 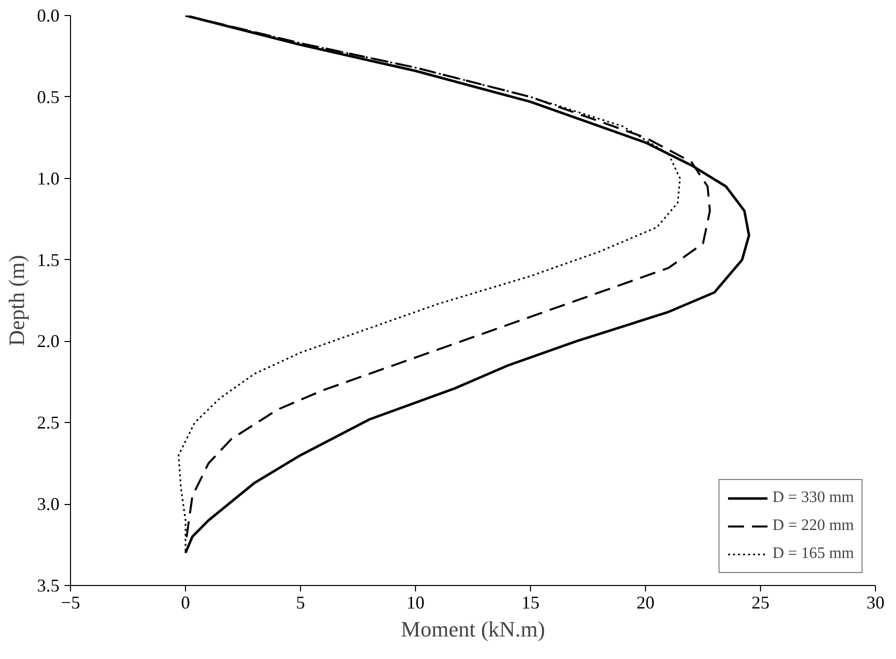 What do you see at coordinates (645, 602) in the screenshot?
I see `x-tick-label: 20` at bounding box center [645, 602].